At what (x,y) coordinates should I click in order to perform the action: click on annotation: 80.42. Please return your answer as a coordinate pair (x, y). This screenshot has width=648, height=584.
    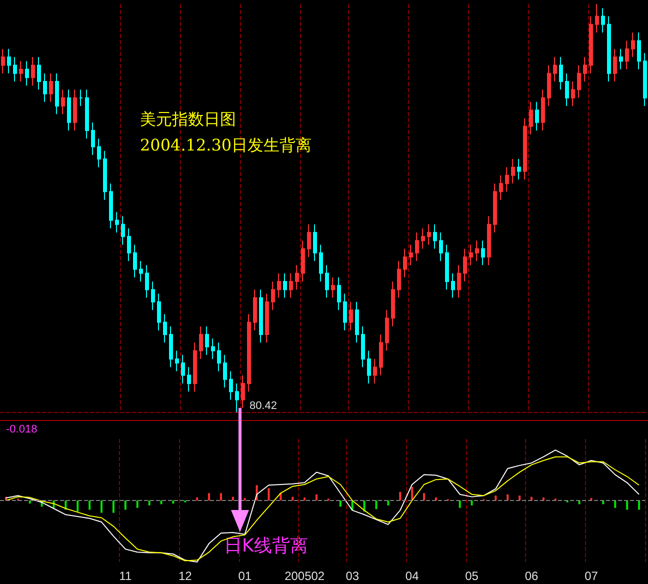
    Looking at the image, I should click on (264, 406).